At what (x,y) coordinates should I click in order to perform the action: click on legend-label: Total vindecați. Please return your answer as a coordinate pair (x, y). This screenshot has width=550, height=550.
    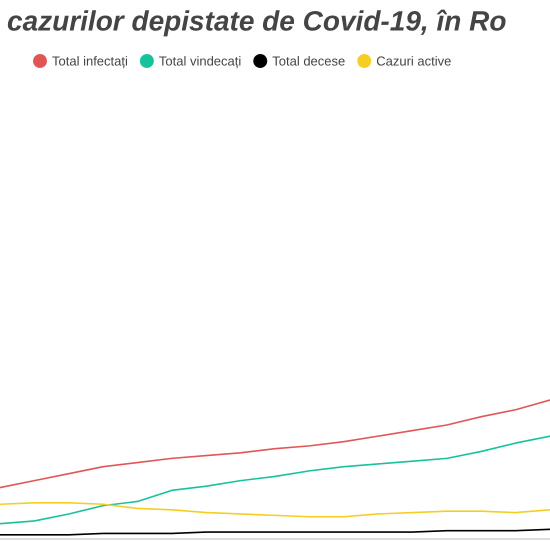
    Looking at the image, I should click on (200, 61).